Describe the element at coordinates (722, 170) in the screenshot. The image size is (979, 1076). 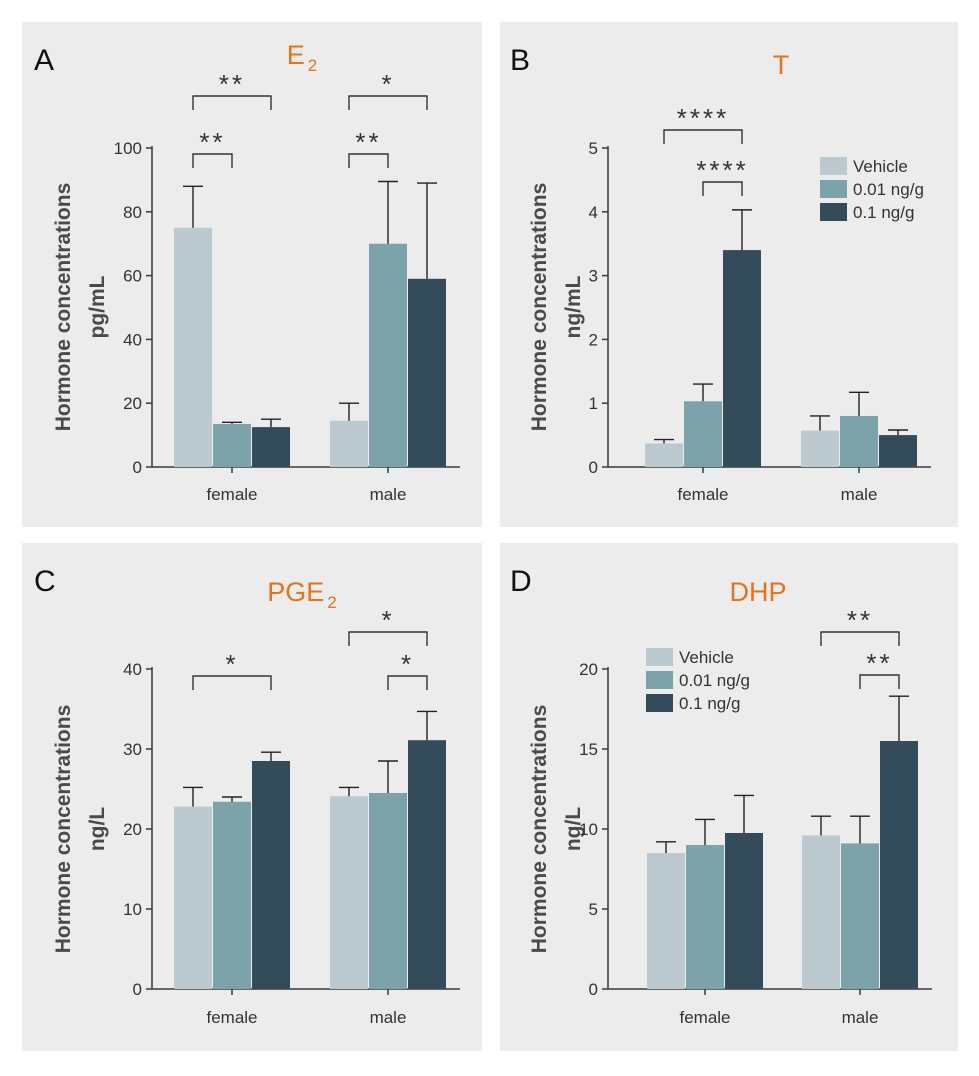
I see `significance-label: ****` at that location.